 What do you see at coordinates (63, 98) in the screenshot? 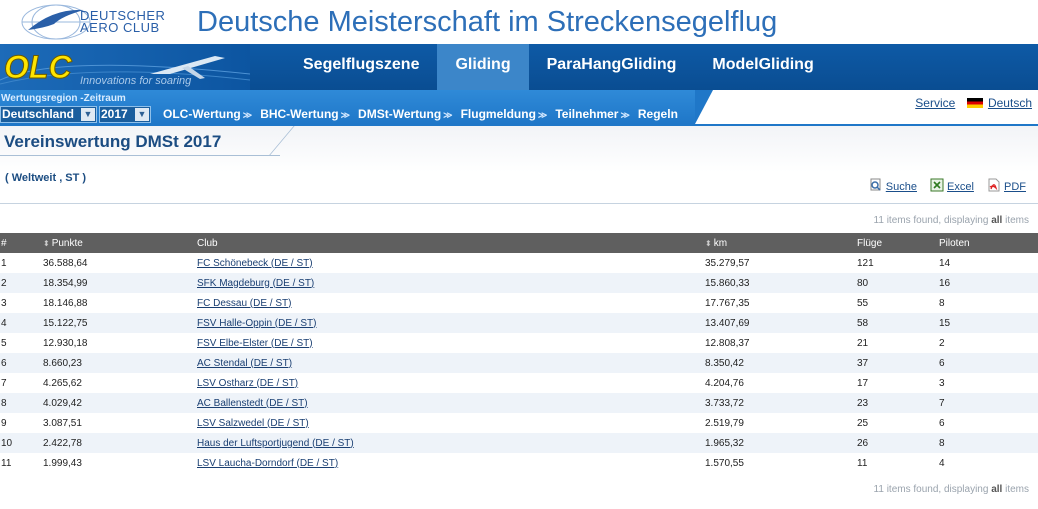
I see `region-label: Wertungsregion -Zeitraum` at bounding box center [63, 98].